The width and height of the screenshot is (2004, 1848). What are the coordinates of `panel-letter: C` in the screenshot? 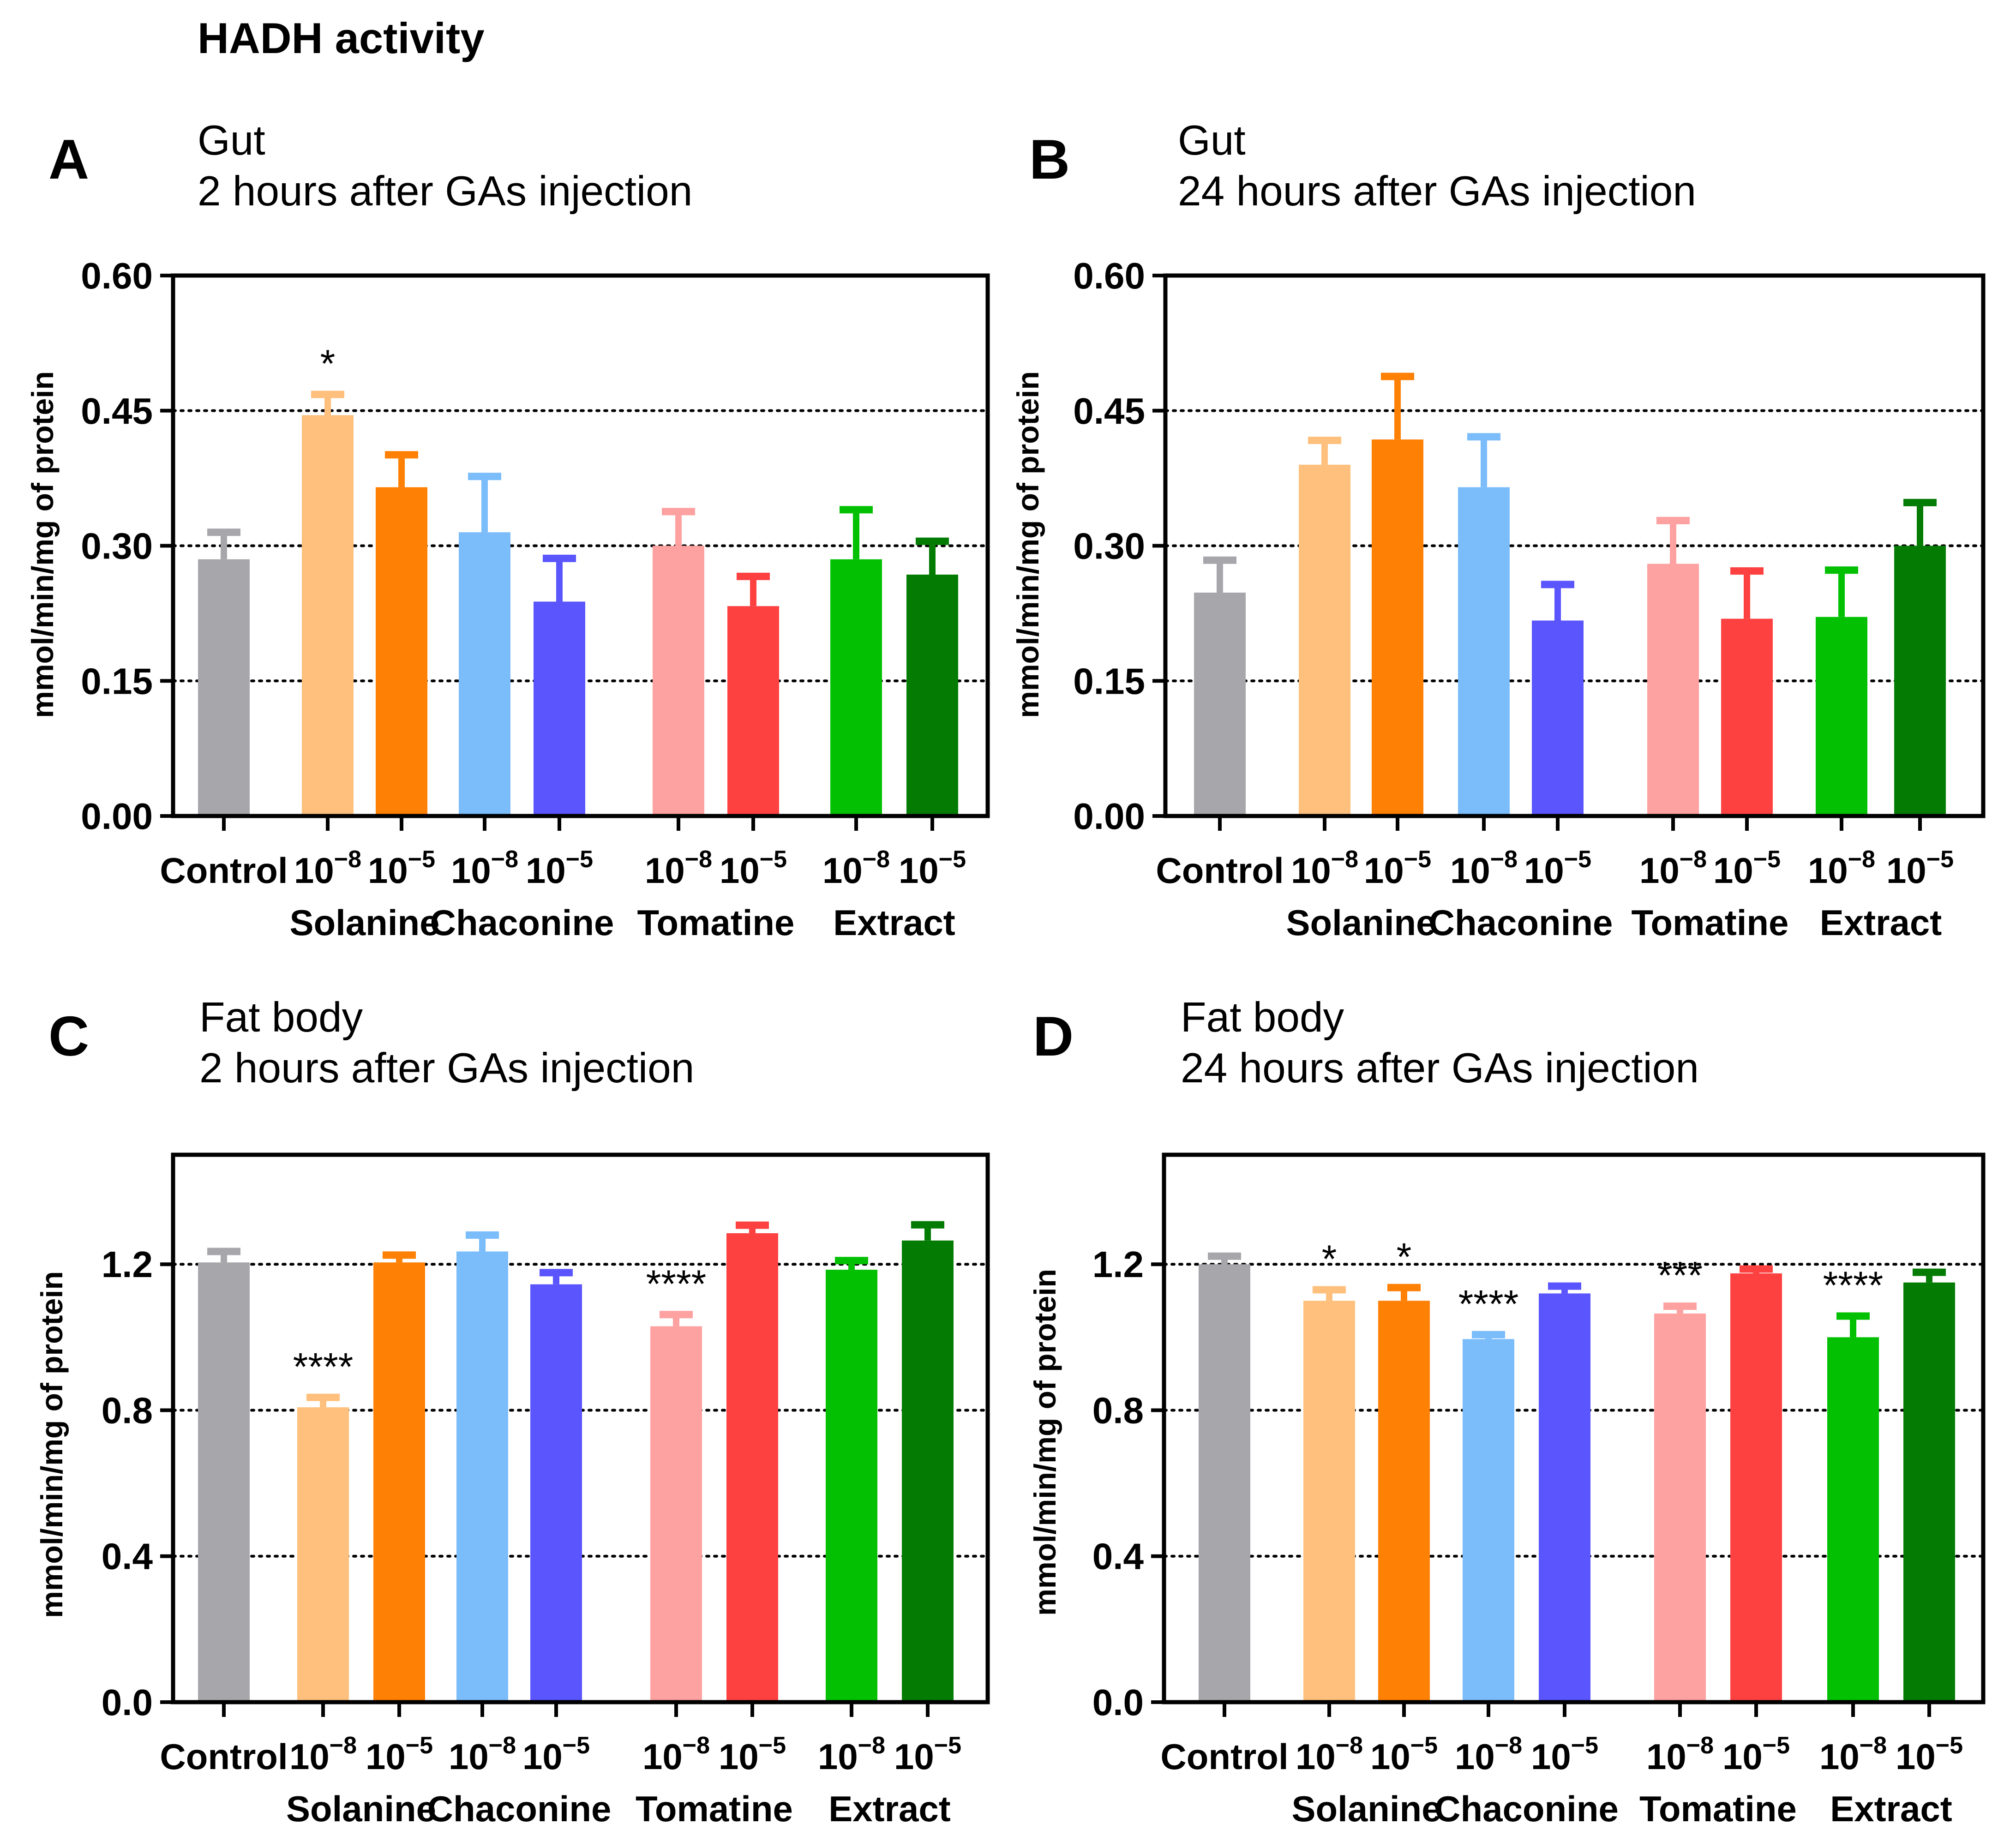 It's located at (68, 1036).